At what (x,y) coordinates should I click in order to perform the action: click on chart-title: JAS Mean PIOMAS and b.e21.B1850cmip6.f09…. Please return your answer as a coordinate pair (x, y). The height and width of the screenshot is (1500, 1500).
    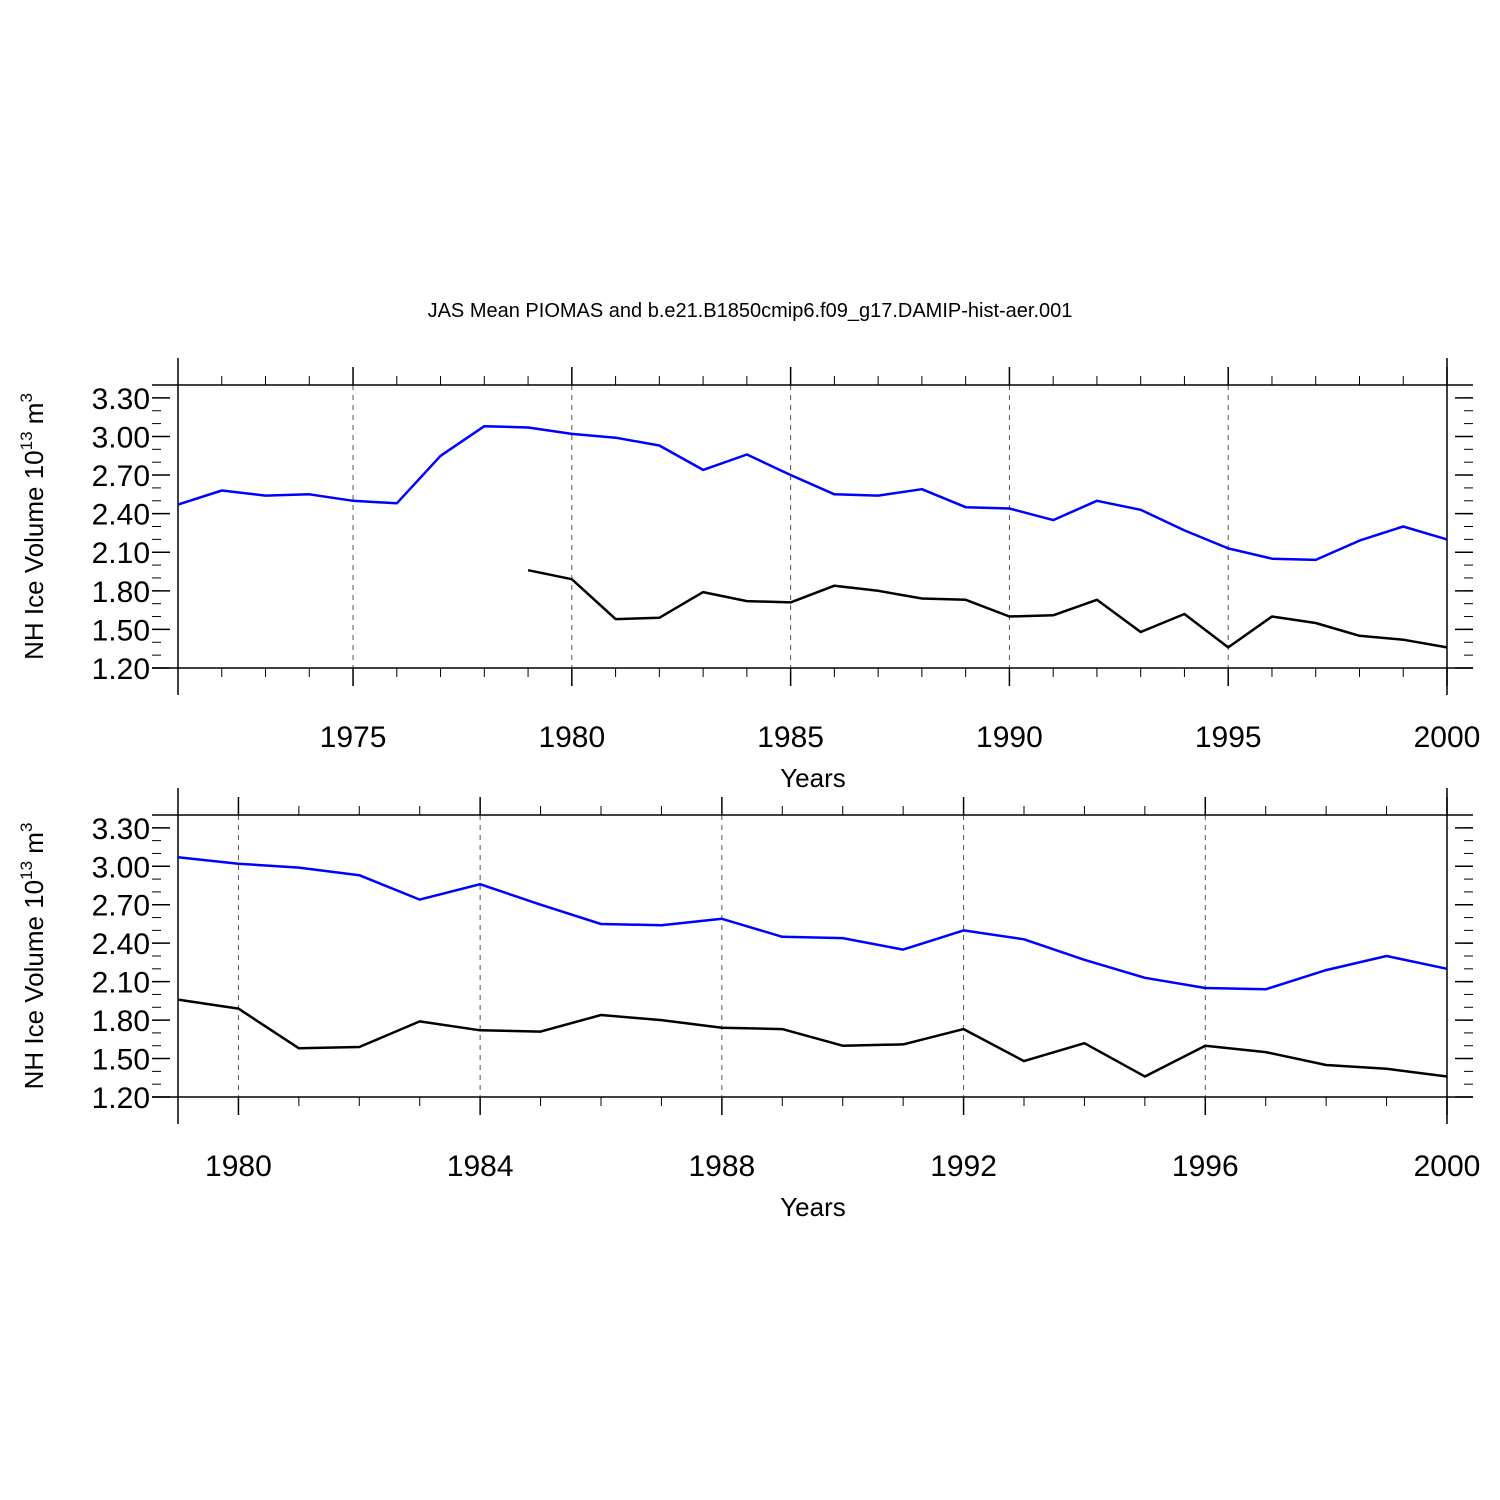
    Looking at the image, I should click on (750, 311).